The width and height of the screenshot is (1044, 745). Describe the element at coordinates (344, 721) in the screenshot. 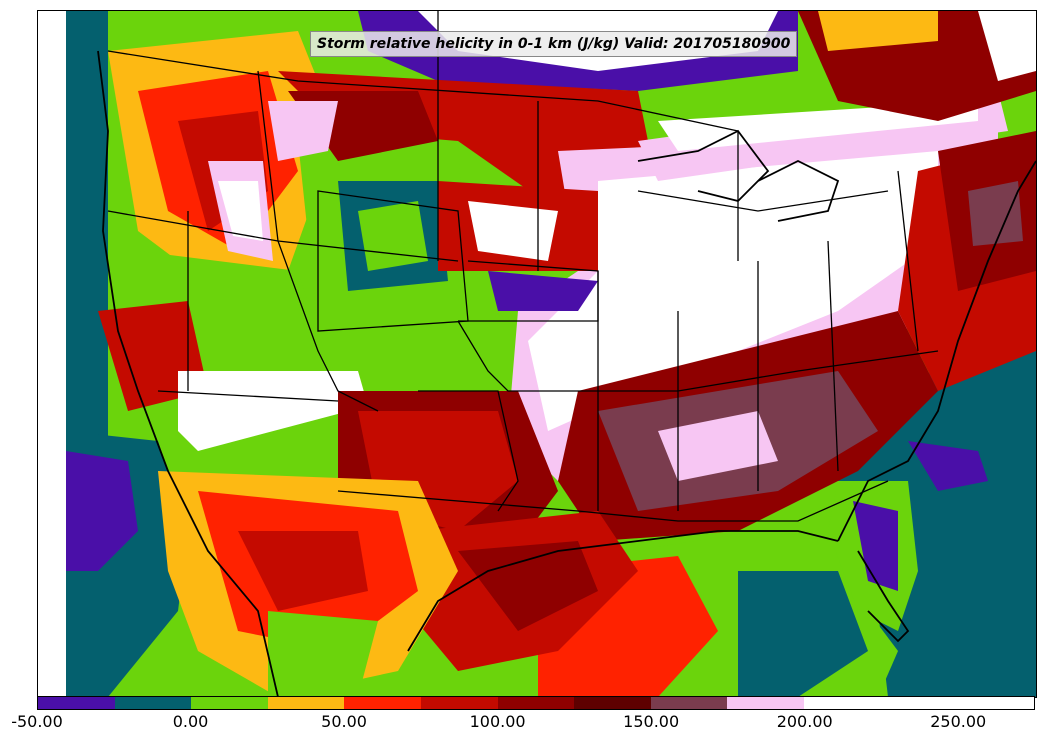

I see `colorbar-tick-label: 50.00` at that location.